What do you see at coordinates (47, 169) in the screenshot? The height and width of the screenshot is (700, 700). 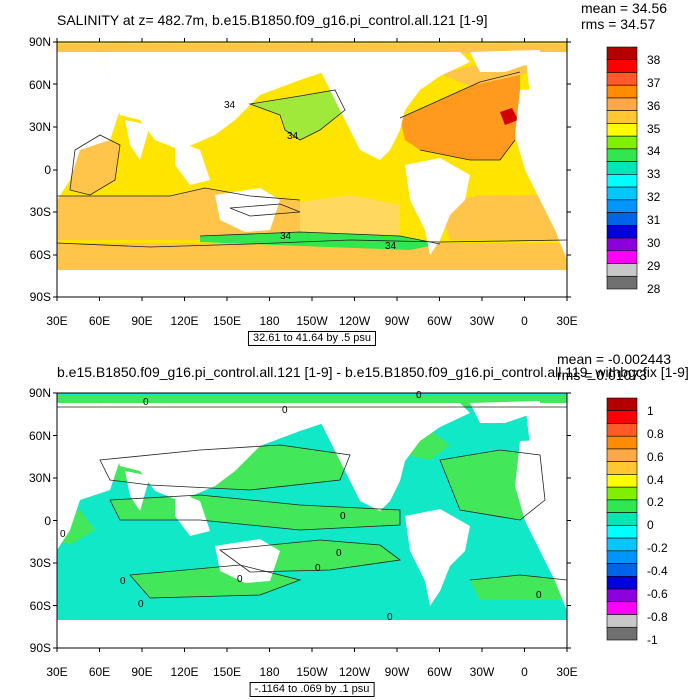 I see `panel1-y-tick-label: 0` at bounding box center [47, 169].